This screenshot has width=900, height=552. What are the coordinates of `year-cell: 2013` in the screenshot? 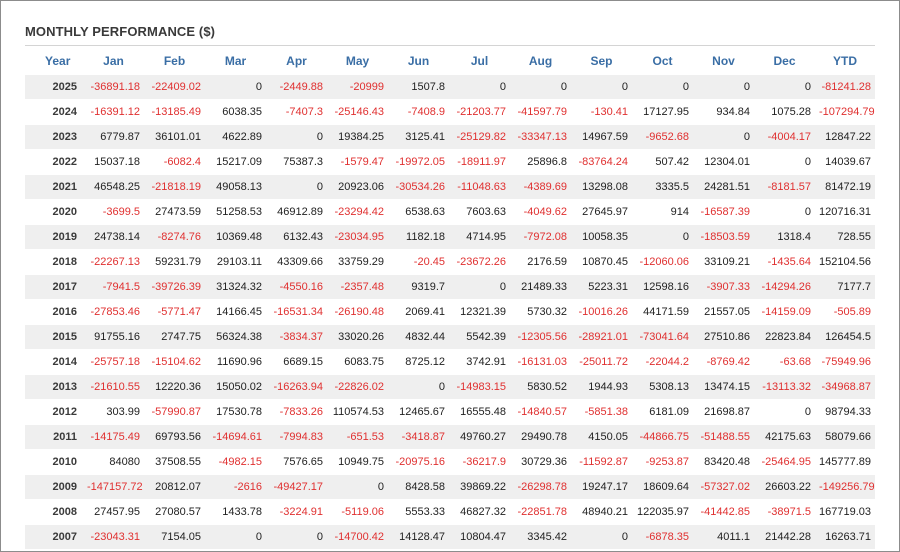 It's located at (54, 387).